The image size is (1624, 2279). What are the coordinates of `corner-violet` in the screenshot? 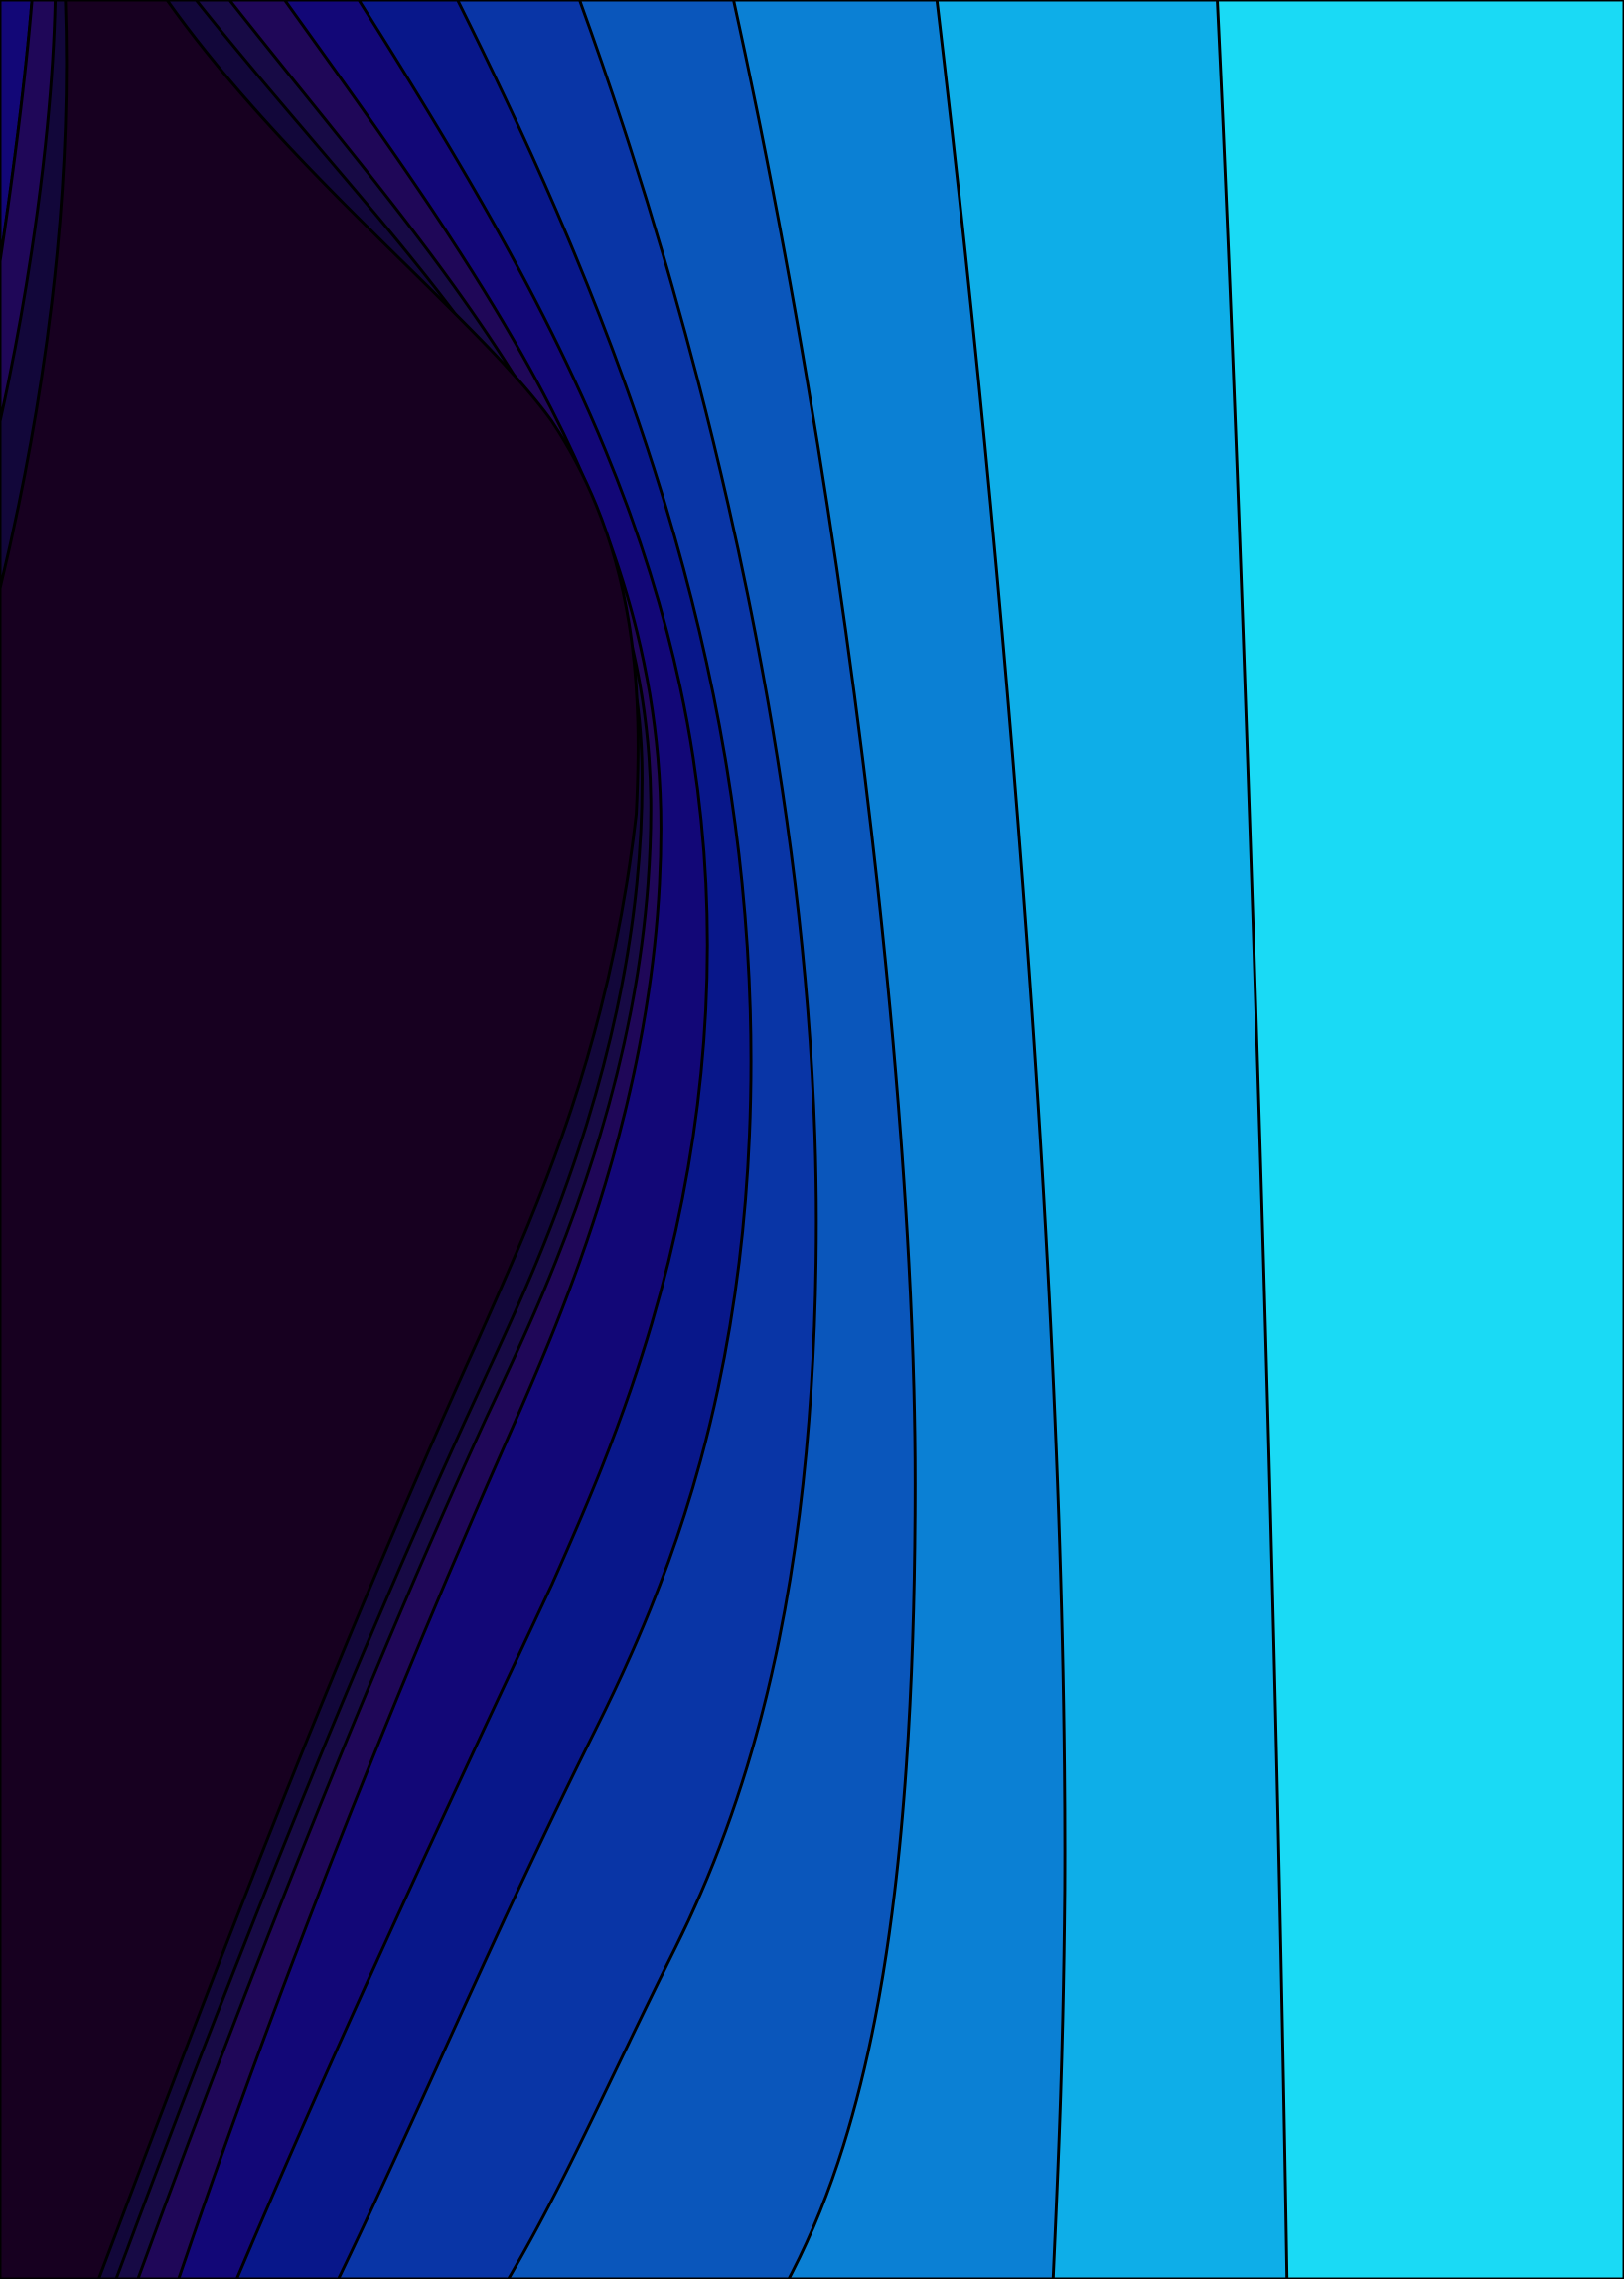 It's located at (29, 211).